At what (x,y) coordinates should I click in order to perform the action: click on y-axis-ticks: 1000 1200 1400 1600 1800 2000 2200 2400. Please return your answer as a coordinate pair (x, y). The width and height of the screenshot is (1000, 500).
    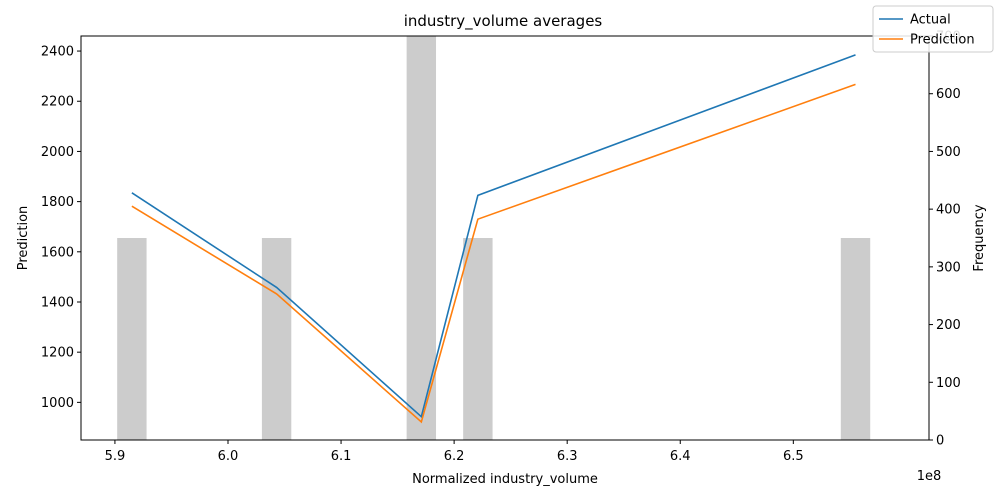
    Looking at the image, I should click on (61, 228).